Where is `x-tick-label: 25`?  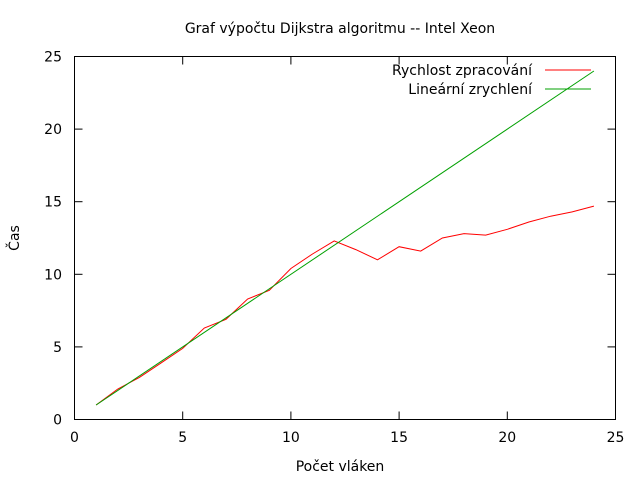 x-tick-label: 25 is located at coordinates (616, 438).